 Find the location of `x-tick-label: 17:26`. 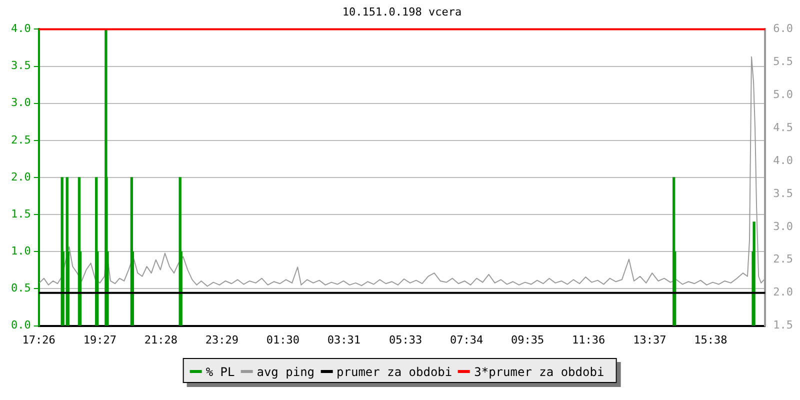

x-tick-label: 17:26 is located at coordinates (39, 339).